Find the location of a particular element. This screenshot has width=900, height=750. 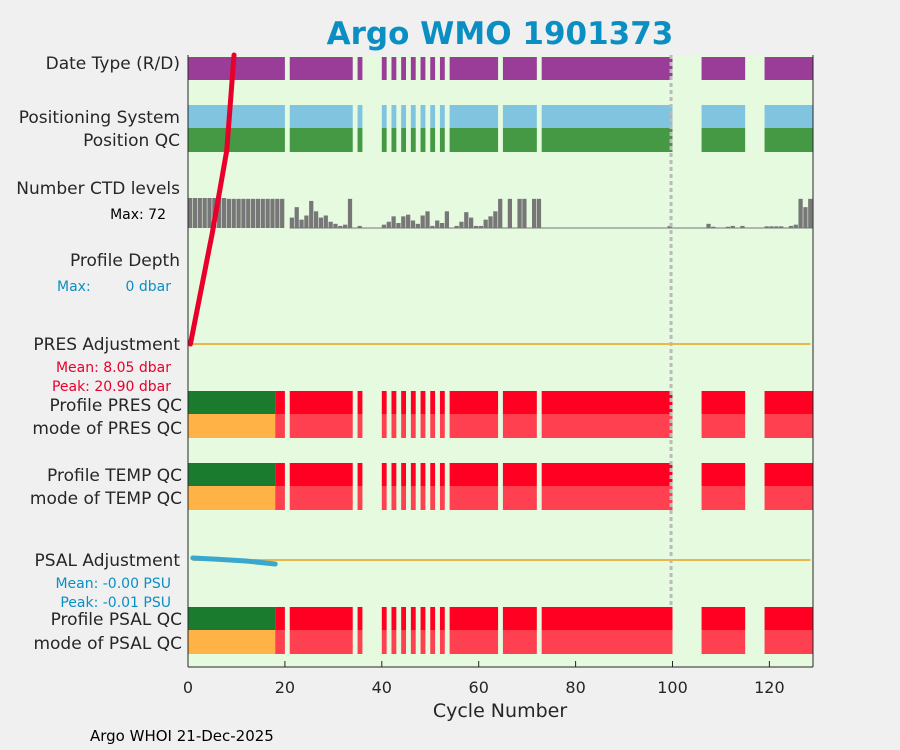

label-positioning-system: Positioning System is located at coordinates (99, 118).